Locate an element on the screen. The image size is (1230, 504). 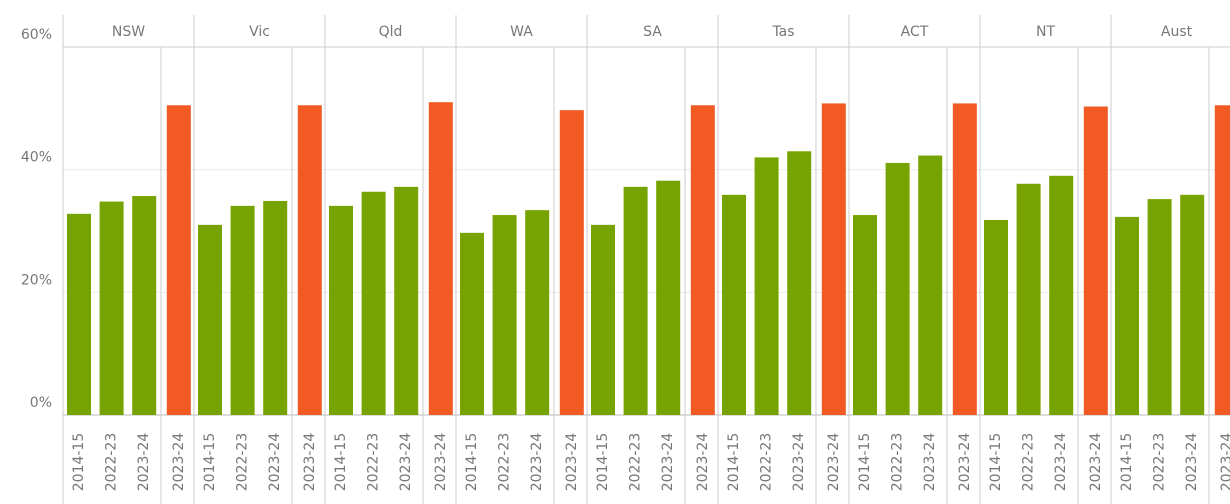
y-tick-label: 60% is located at coordinates (36, 35).